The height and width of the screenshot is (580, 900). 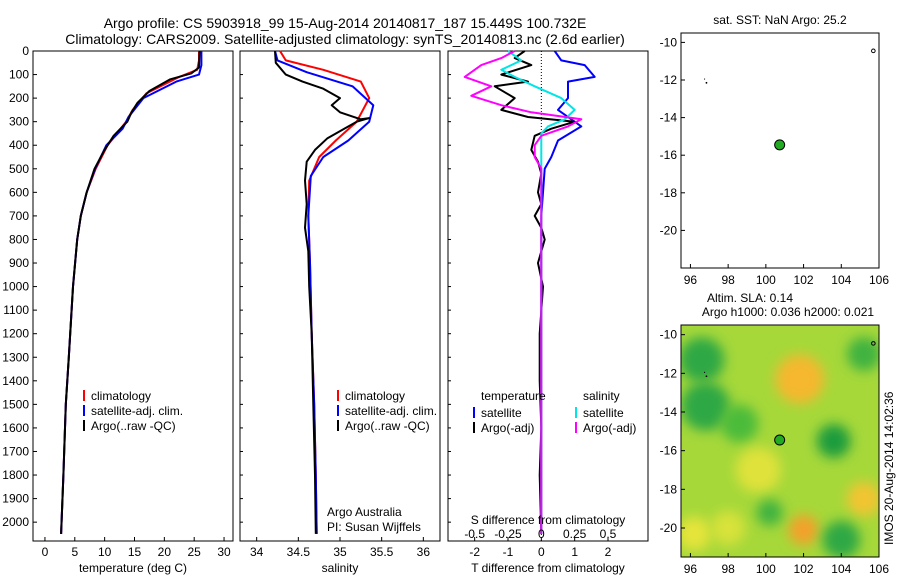 I want to click on x-tick-label: 36, so click(x=424, y=552).